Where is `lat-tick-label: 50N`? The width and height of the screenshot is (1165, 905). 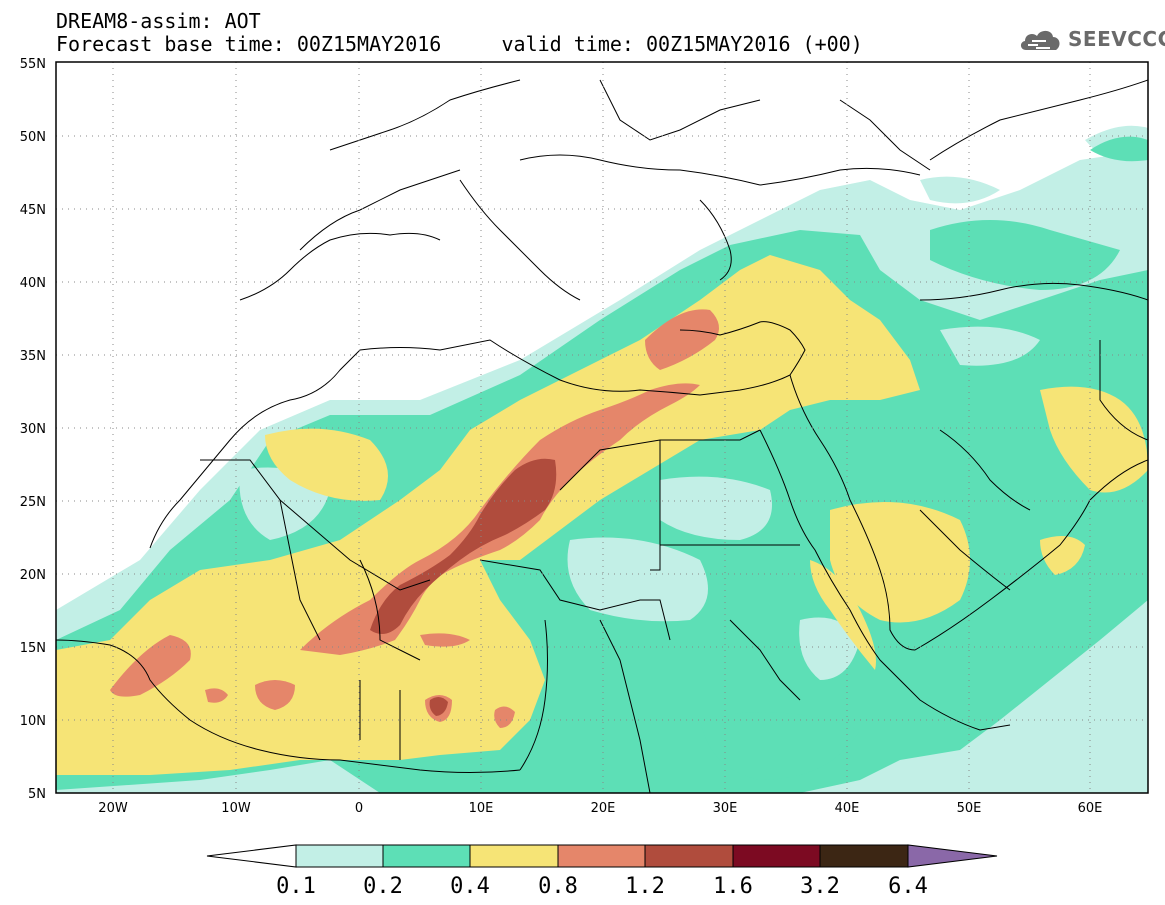
lat-tick-label: 50N is located at coordinates (33, 137).